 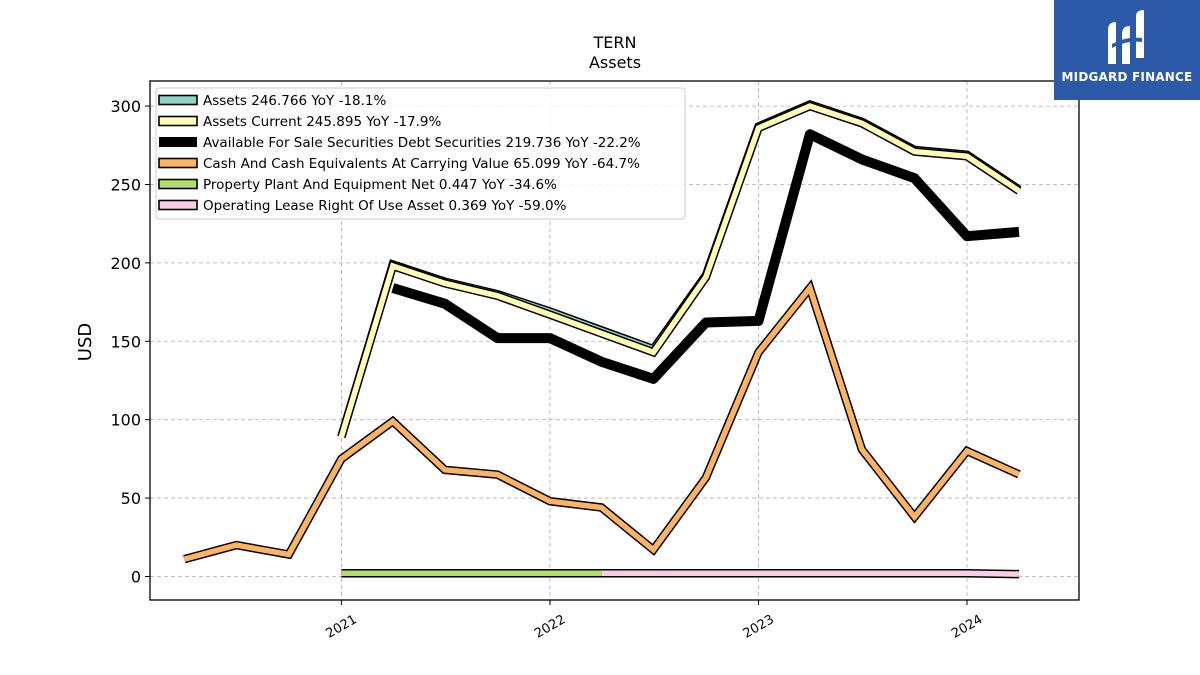 What do you see at coordinates (1126, 37) in the screenshot?
I see `midgard-logo-icon` at bounding box center [1126, 37].